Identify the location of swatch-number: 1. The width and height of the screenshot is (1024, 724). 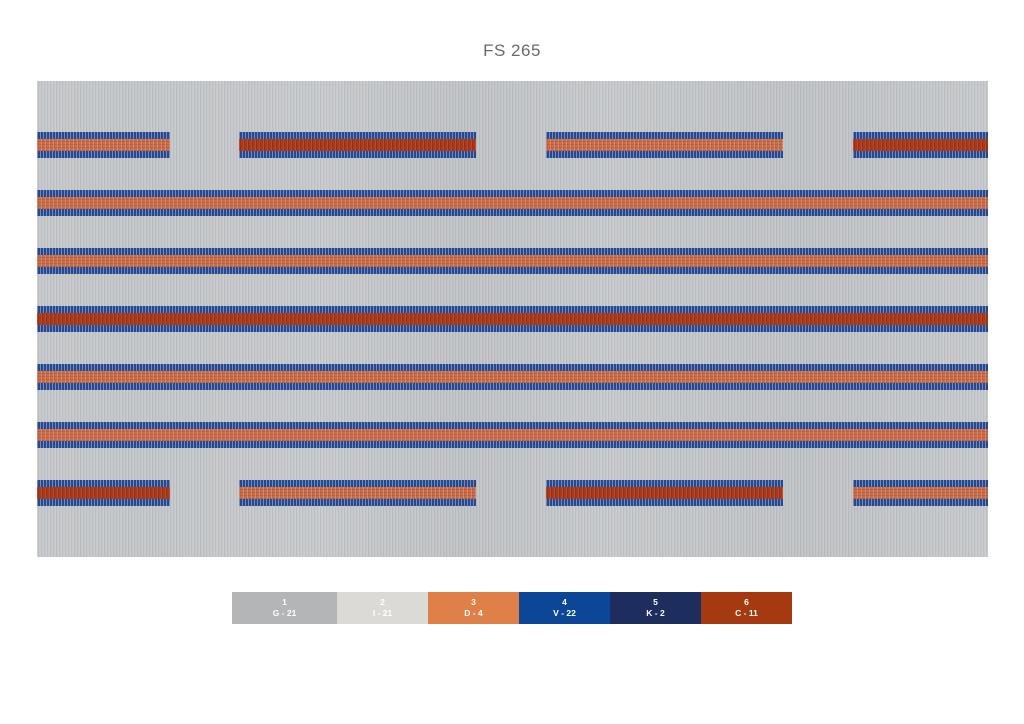
(284, 602).